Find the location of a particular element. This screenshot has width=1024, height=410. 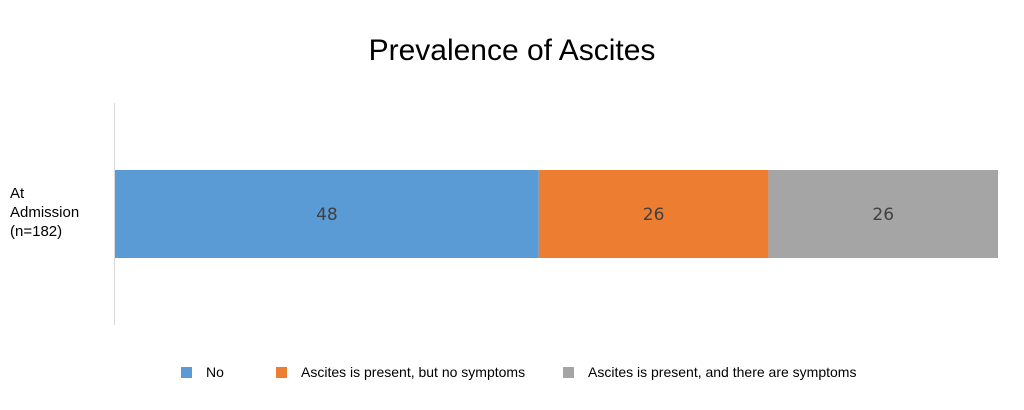

legend-label-2: Ascites is present, but no symptoms is located at coordinates (413, 372).